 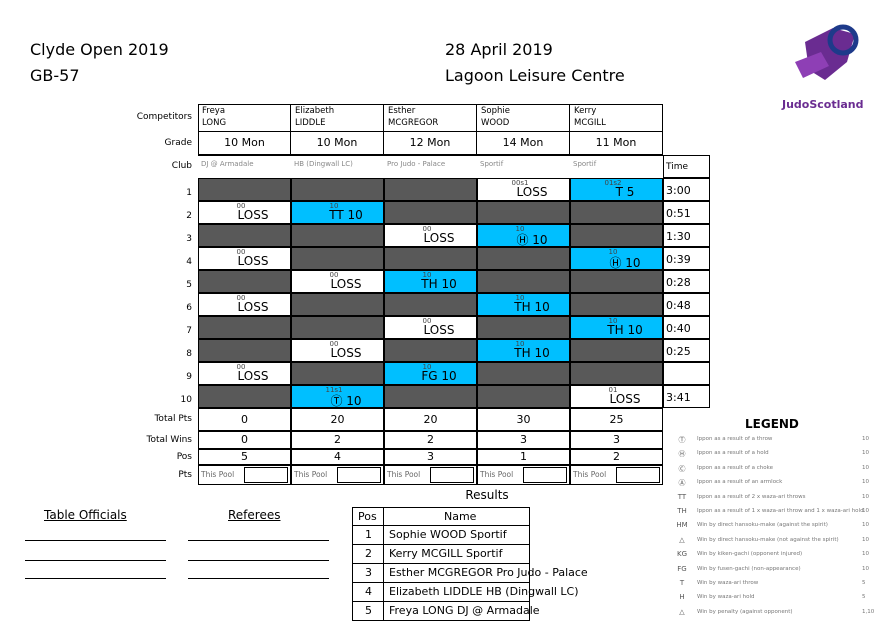 I want to click on club: DJ @ Armadale, so click(x=227, y=164).